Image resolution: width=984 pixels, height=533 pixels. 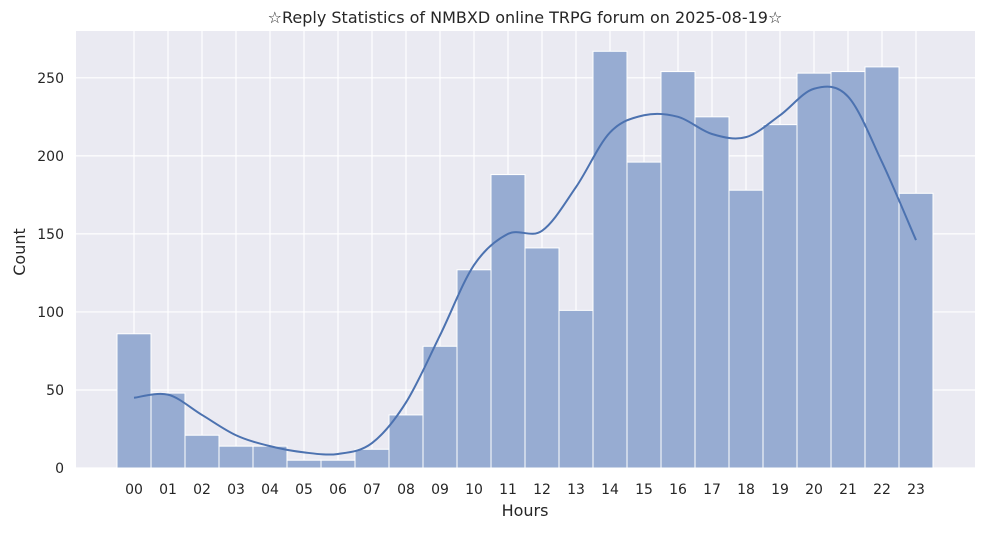 I want to click on x-tick-label: 20, so click(x=814, y=490).